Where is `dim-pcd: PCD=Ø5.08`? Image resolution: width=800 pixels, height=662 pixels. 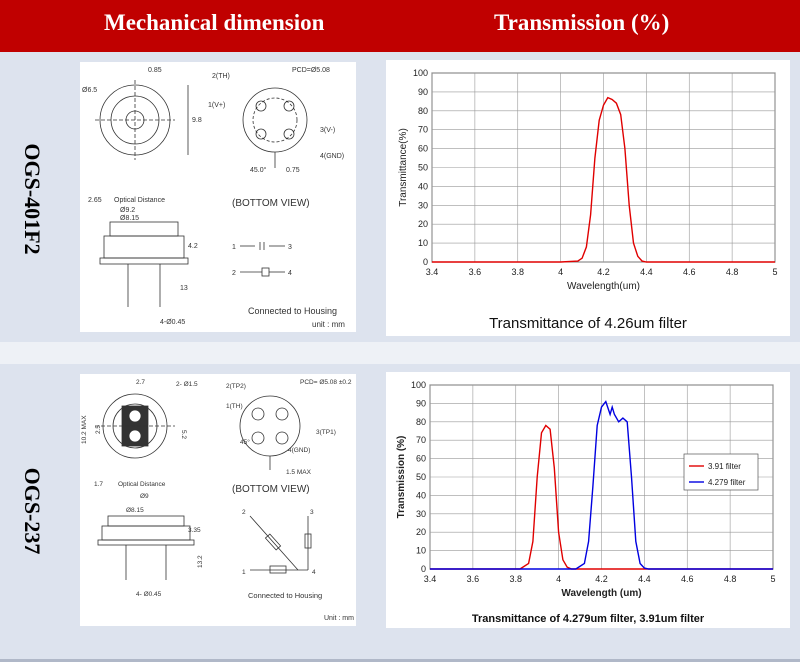
dim-pcd: PCD=Ø5.08 is located at coordinates (311, 70).